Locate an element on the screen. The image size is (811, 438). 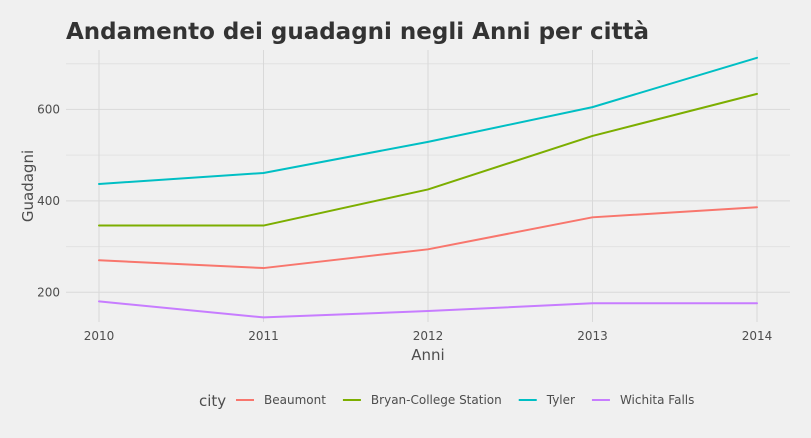
y-tick-label: 400 is located at coordinates (48, 201).